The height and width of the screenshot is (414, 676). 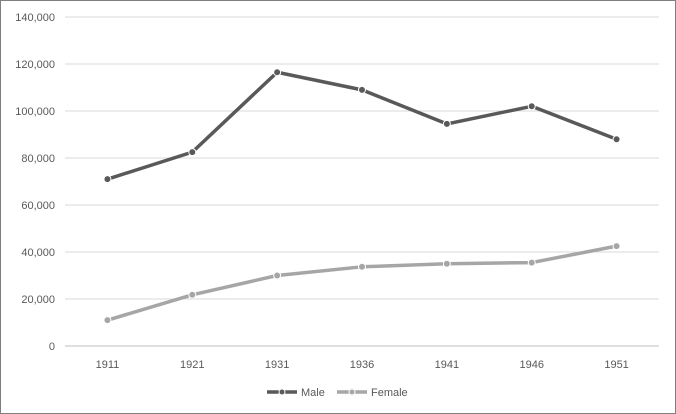 I want to click on x-tick-label: 1911, so click(x=108, y=365).